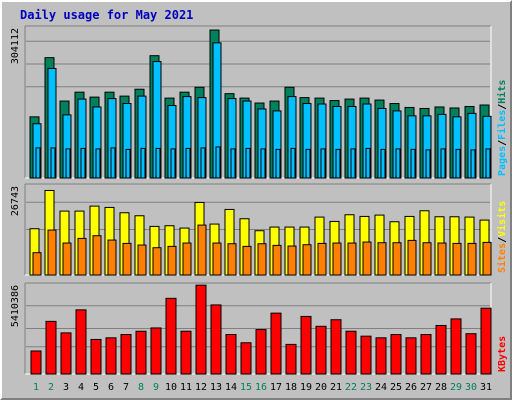 The height and width of the screenshot is (400, 512). What do you see at coordinates (231, 387) in the screenshot?
I see `day-label: 14` at bounding box center [231, 387].